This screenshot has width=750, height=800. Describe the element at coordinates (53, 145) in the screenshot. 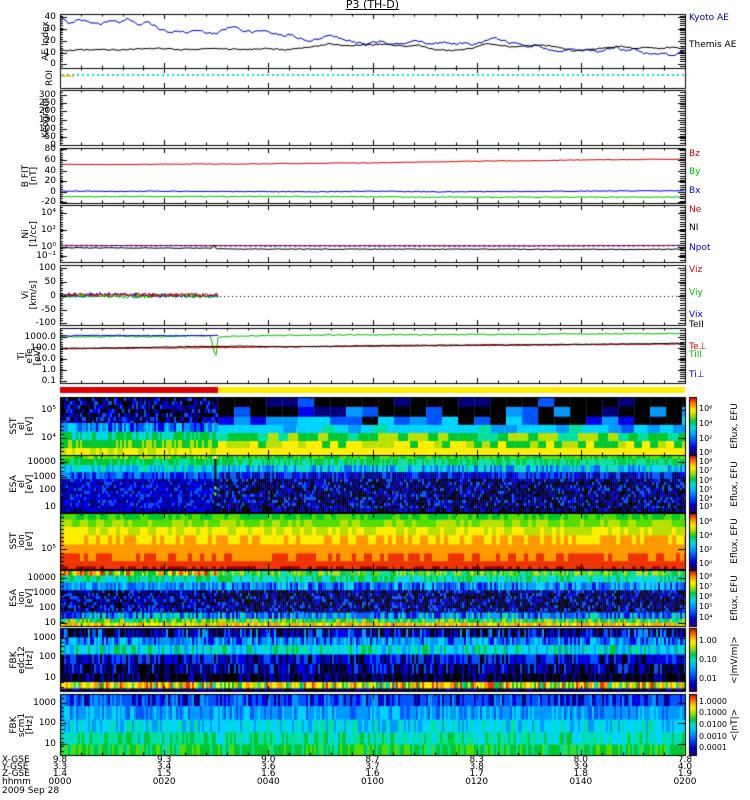

I see `ytick-label-keogram-6: 0` at that location.